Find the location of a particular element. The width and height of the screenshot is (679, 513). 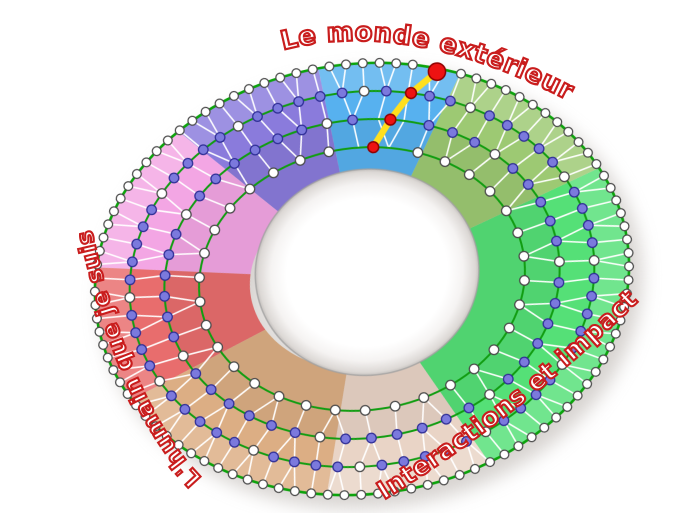

sector-tan is located at coordinates (244, 416).